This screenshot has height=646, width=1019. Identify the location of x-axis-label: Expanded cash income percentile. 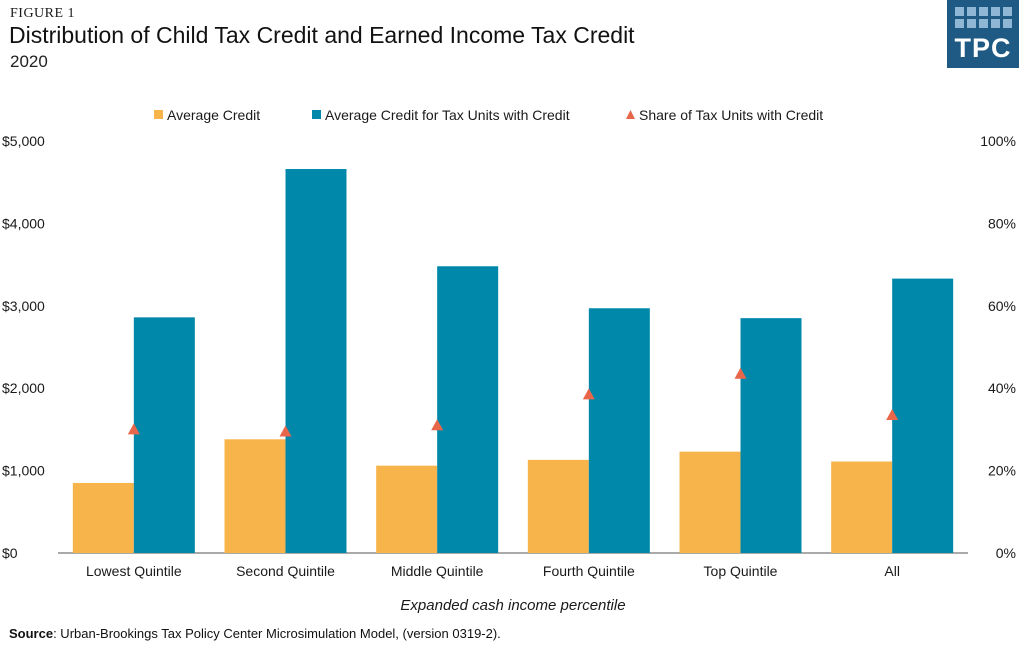
(512, 605).